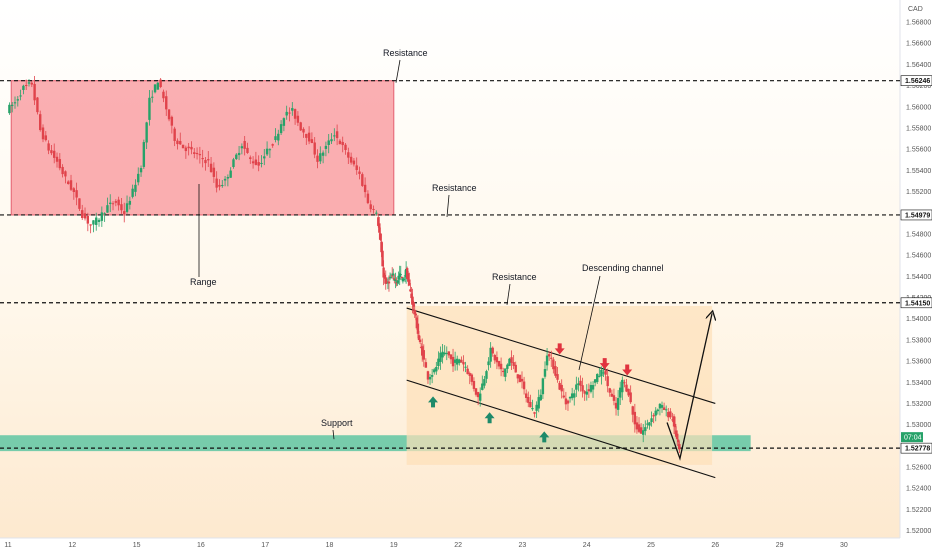 Image resolution: width=932 pixels, height=550 pixels. I want to click on price-tick-23: 1.52200, so click(918, 510).